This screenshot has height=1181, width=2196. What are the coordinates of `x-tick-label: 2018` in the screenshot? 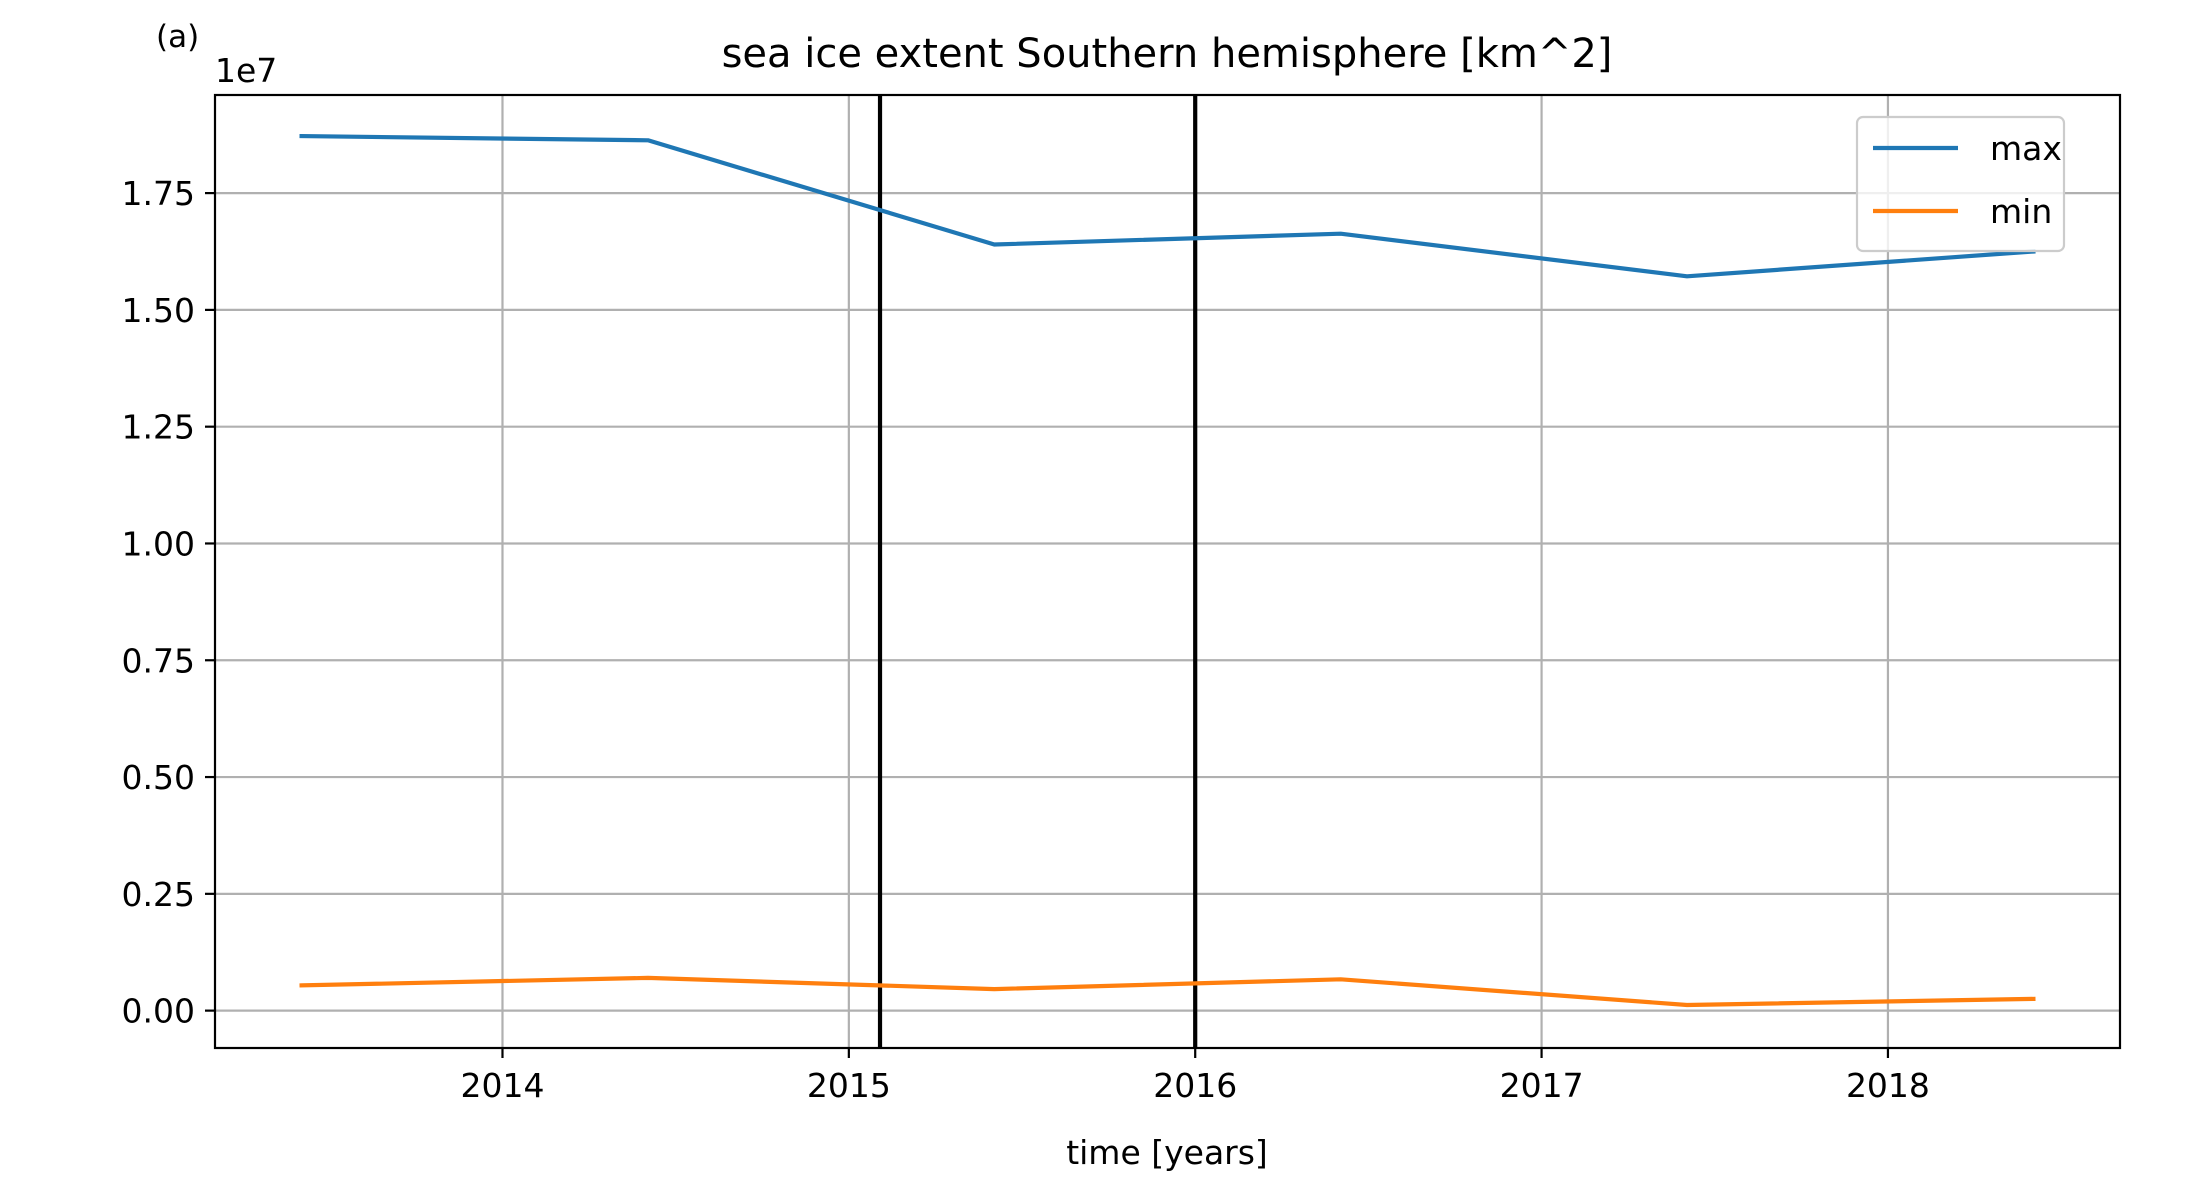 It's located at (1888, 1085).